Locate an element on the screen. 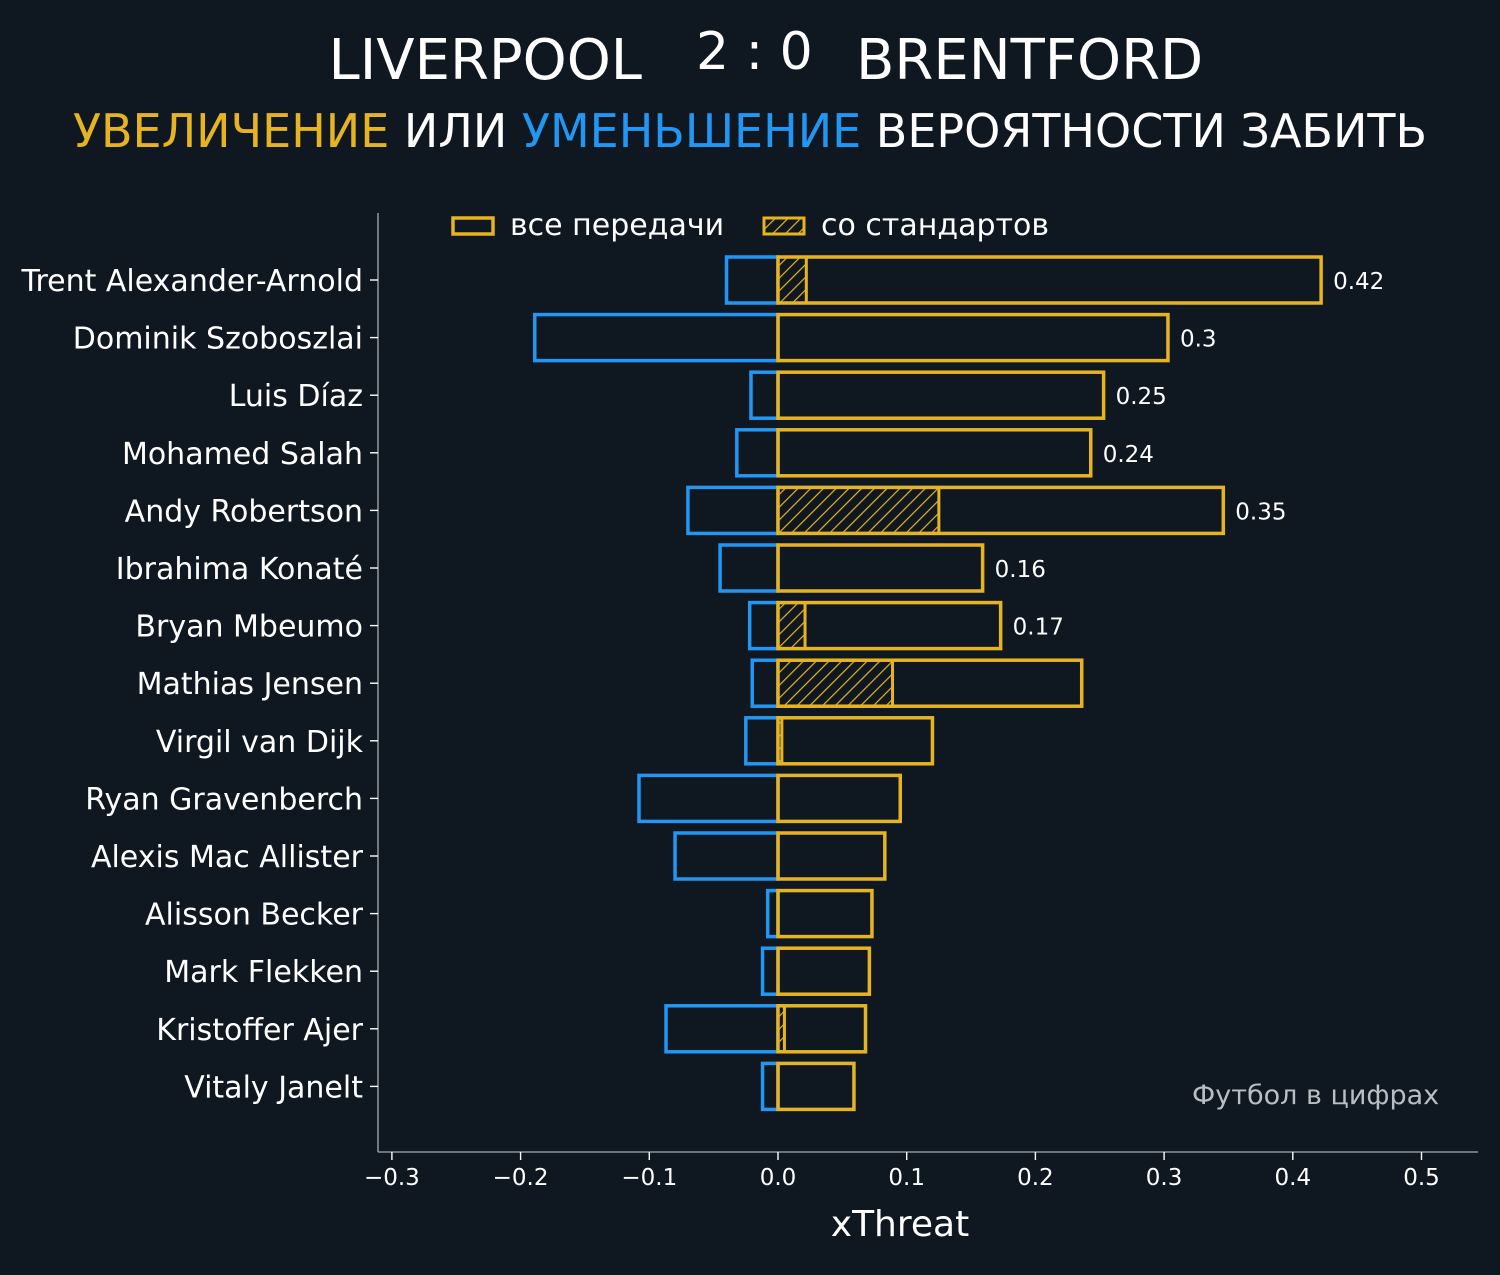 Image resolution: width=1500 pixels, height=1275 pixels. player-label: Luis Díaz is located at coordinates (296, 396).